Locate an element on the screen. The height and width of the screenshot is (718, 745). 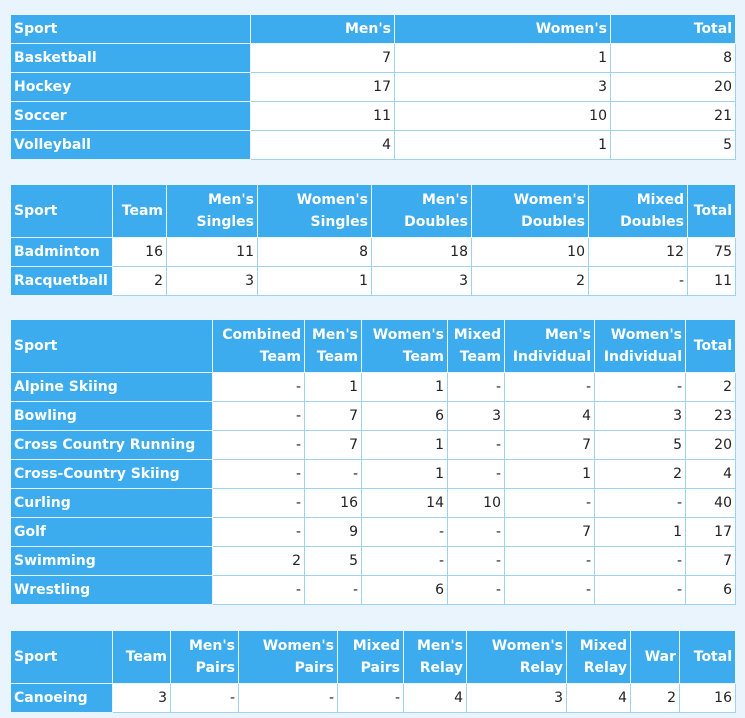
count-cell: 75 is located at coordinates (711, 252).